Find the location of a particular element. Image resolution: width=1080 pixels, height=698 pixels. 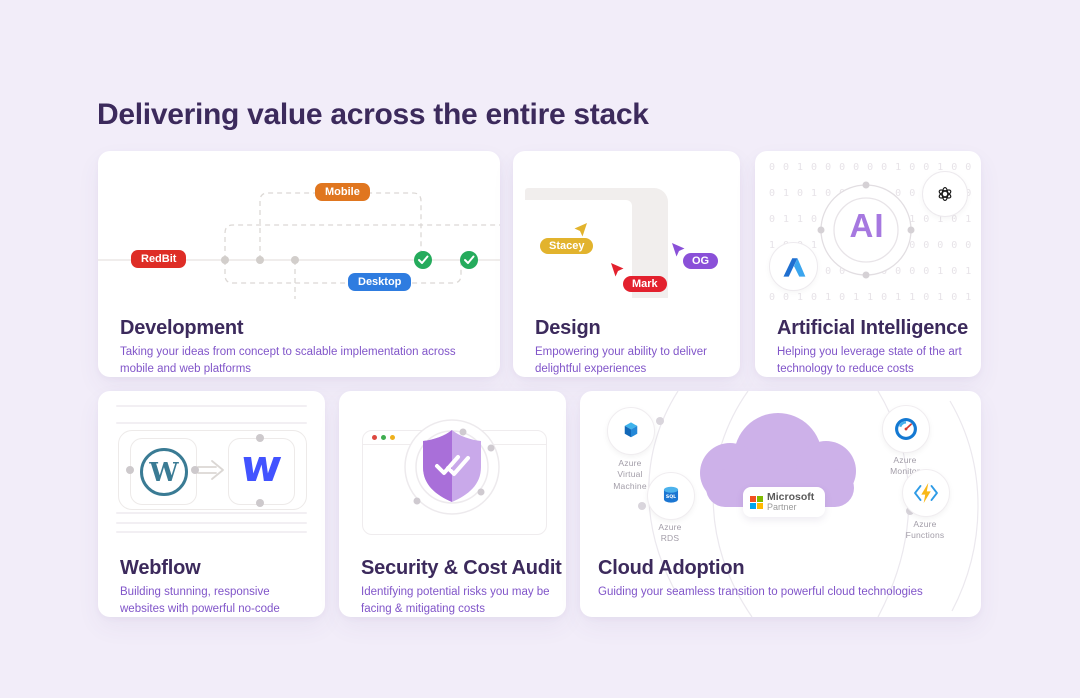

service-label: Azure RDS is located at coordinates (670, 533).